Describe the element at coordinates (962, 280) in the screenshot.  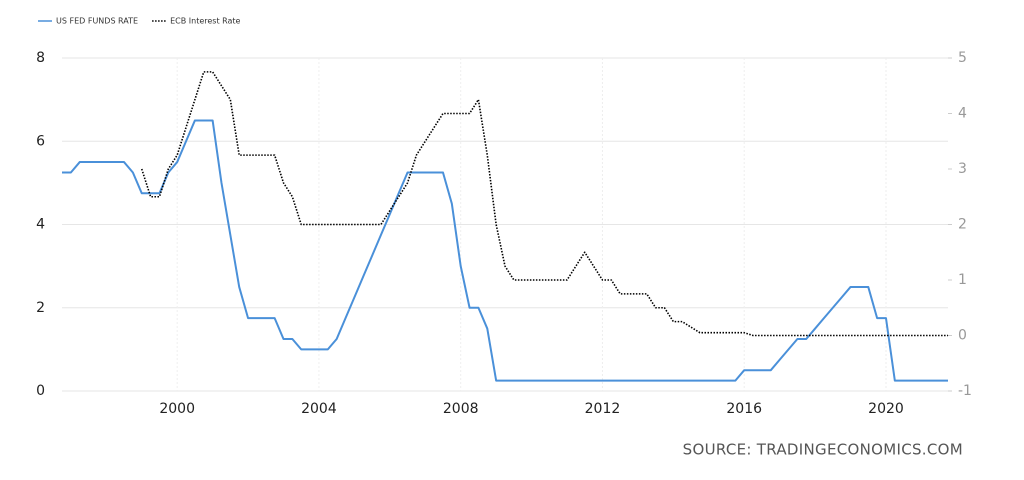
I see `y2-tick-label: 1` at that location.